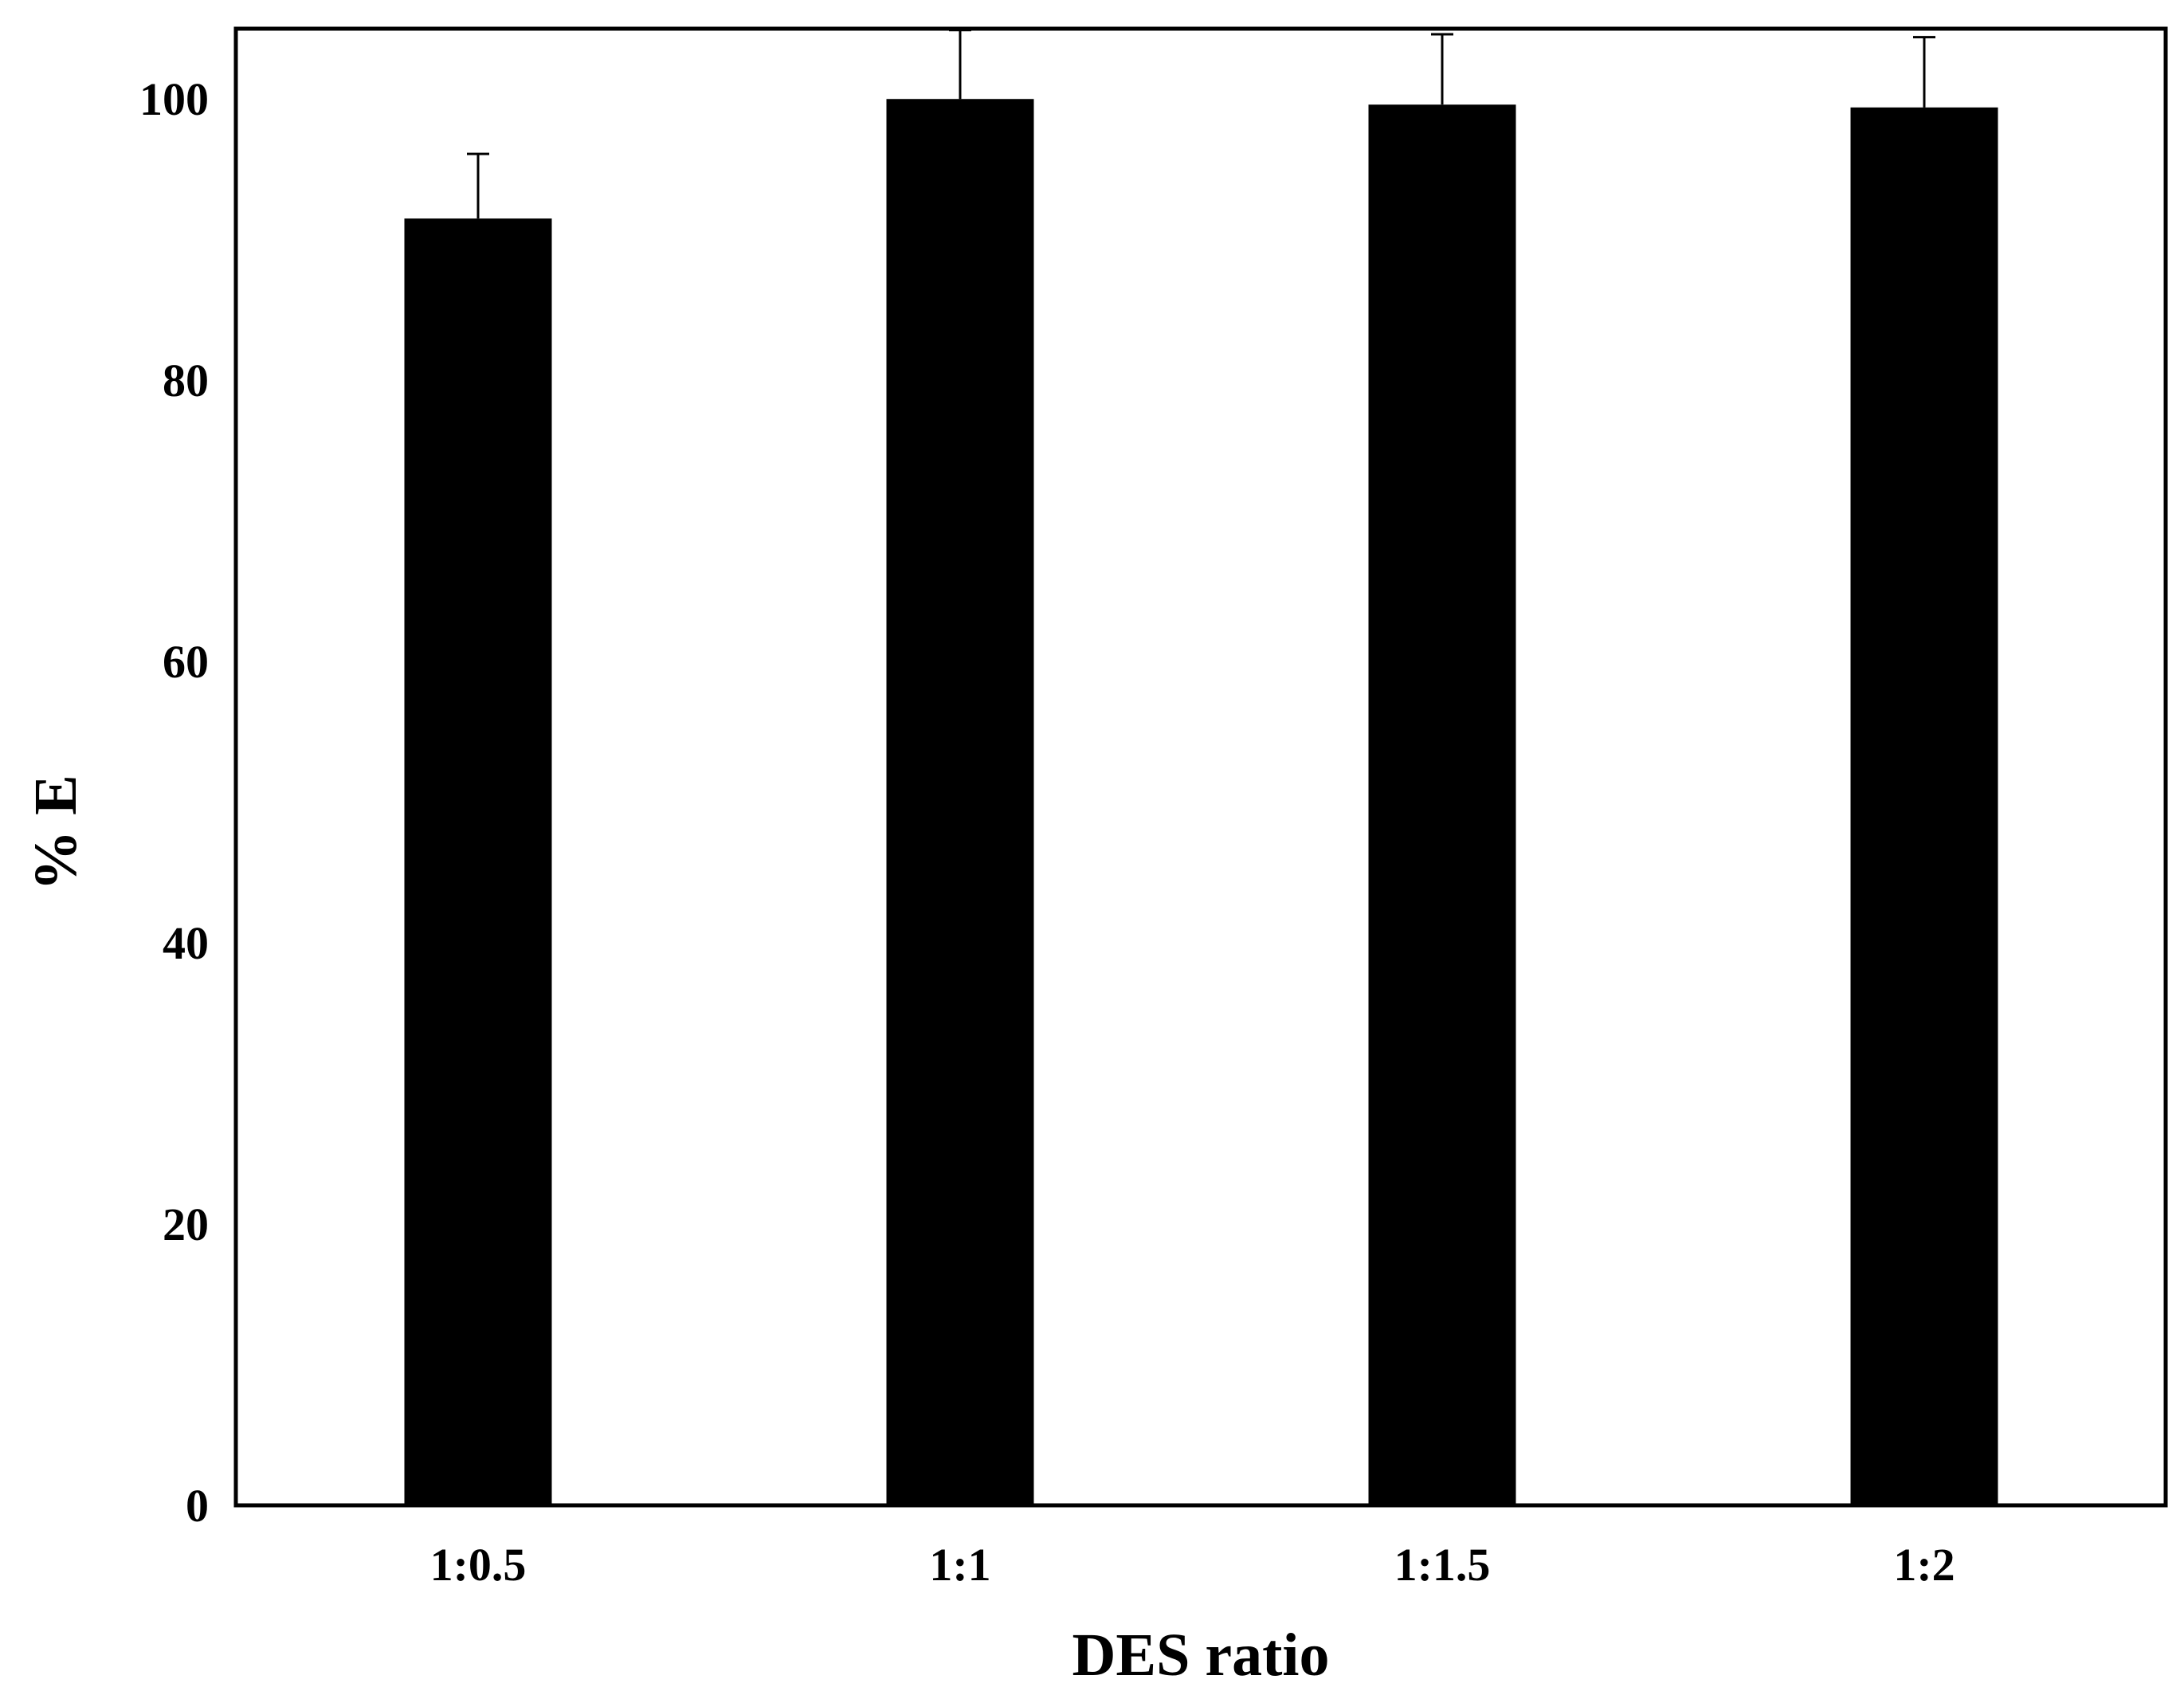 The image size is (2184, 1691). What do you see at coordinates (174, 99) in the screenshot?
I see `y-tick-label: 100` at bounding box center [174, 99].